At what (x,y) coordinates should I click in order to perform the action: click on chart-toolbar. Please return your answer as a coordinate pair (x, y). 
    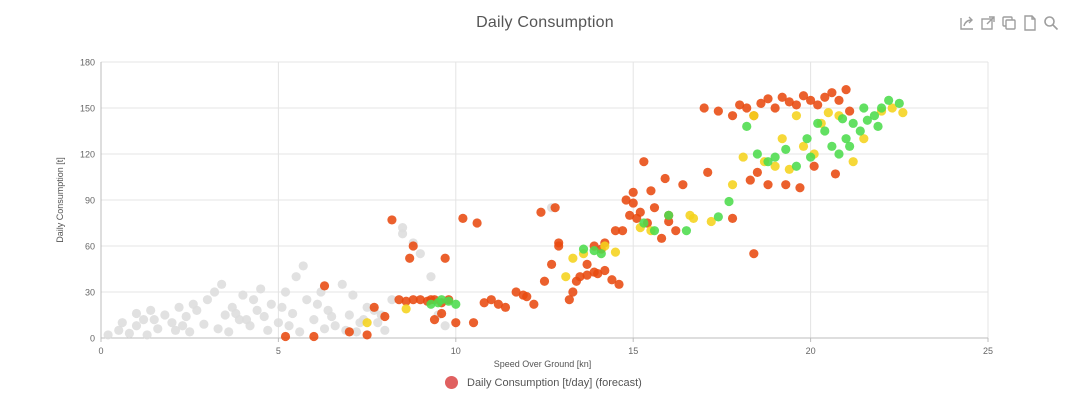
    Looking at the image, I should click on (1009, 23).